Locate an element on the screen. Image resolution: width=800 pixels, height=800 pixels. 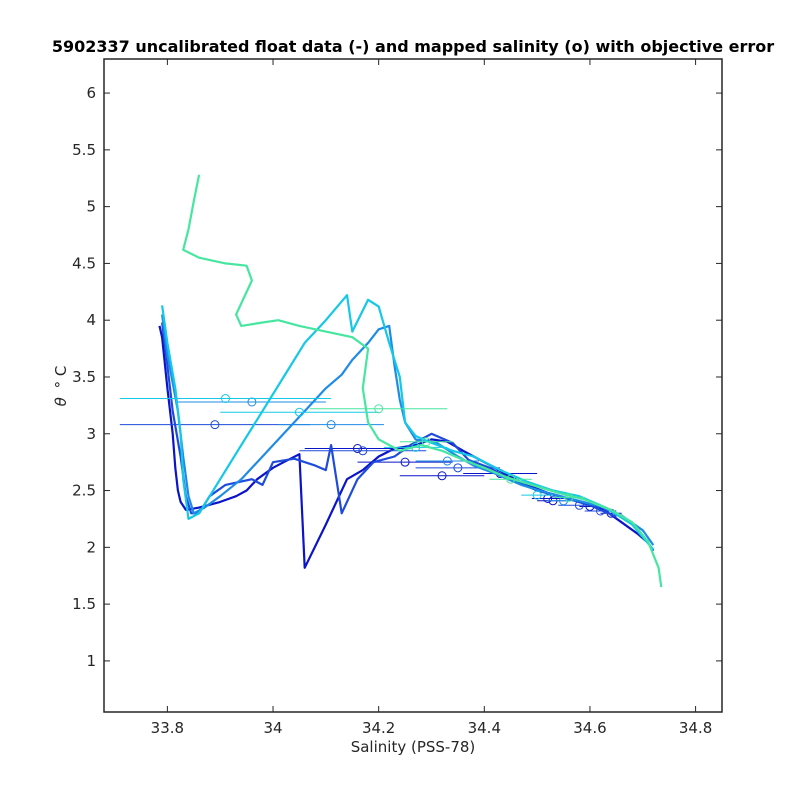
y-axis-label-symbol: θ is located at coordinates (61, 401).